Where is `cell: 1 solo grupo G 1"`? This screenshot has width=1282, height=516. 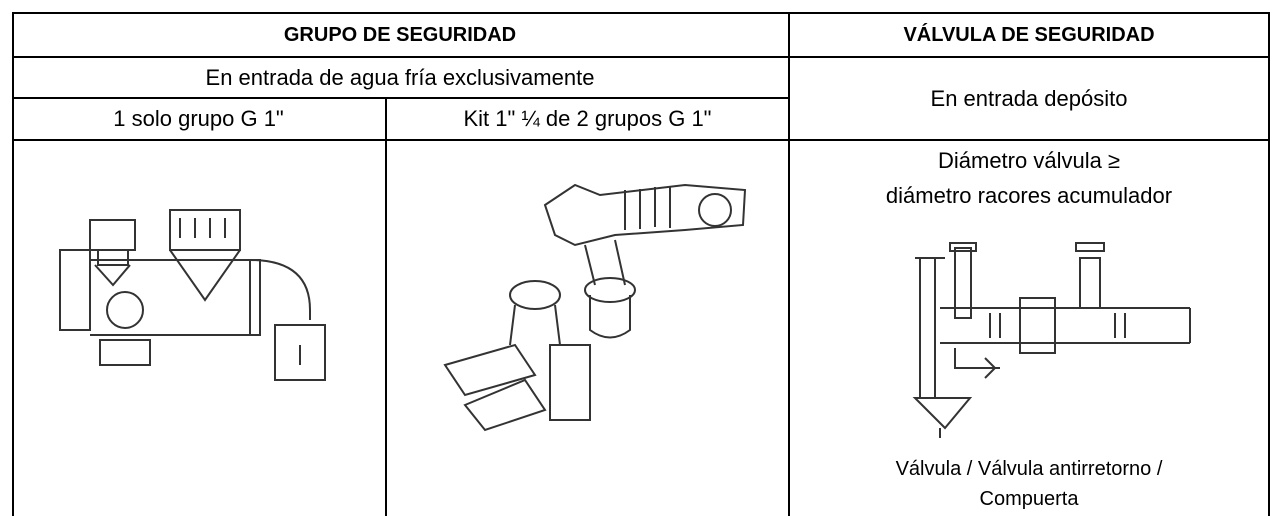 cell: 1 solo grupo G 1" is located at coordinates (198, 118).